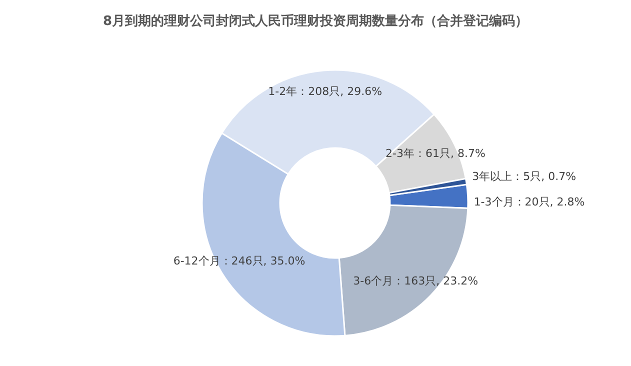  I want to click on slice-label: 3-6个月：163只, 23.2%, so click(415, 281).